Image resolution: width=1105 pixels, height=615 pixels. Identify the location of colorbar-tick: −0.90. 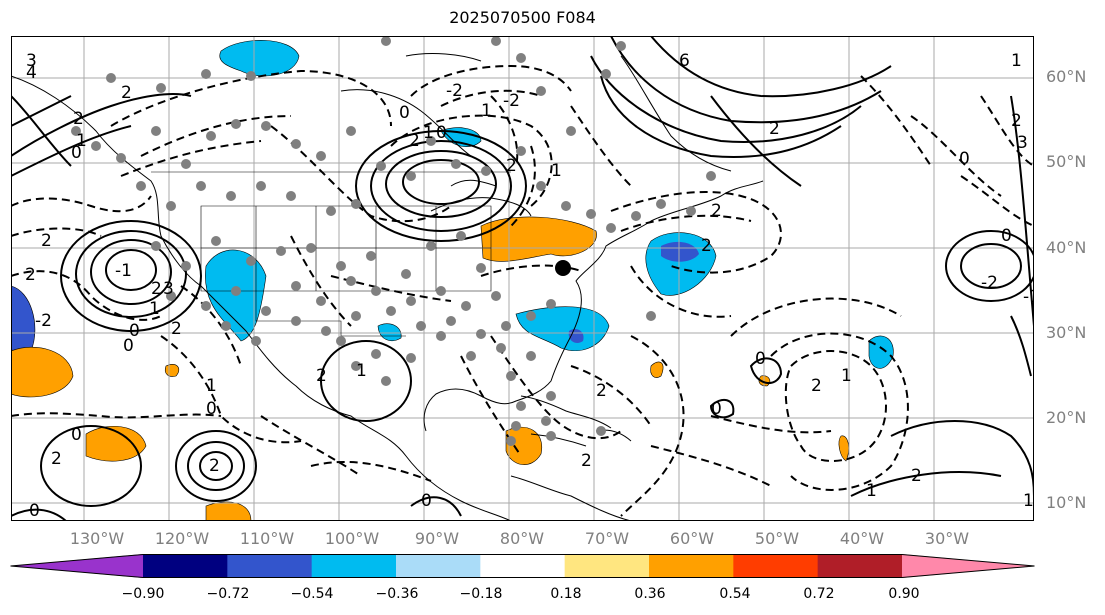
(143, 594).